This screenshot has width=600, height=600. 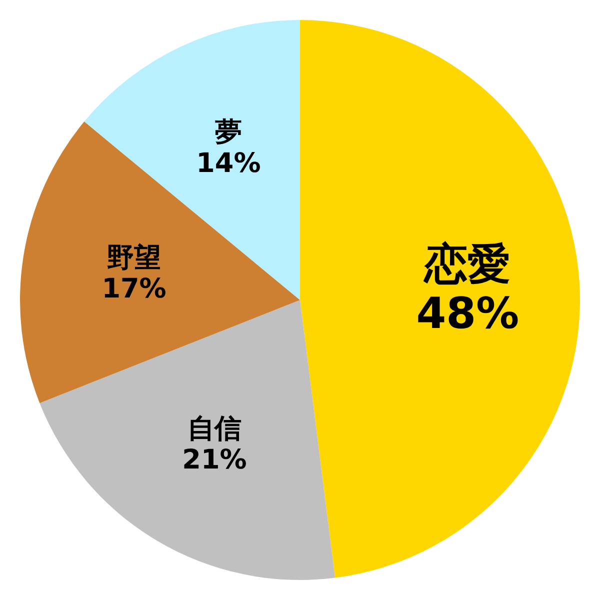 I want to click on slice-label: 自信, so click(x=214, y=429).